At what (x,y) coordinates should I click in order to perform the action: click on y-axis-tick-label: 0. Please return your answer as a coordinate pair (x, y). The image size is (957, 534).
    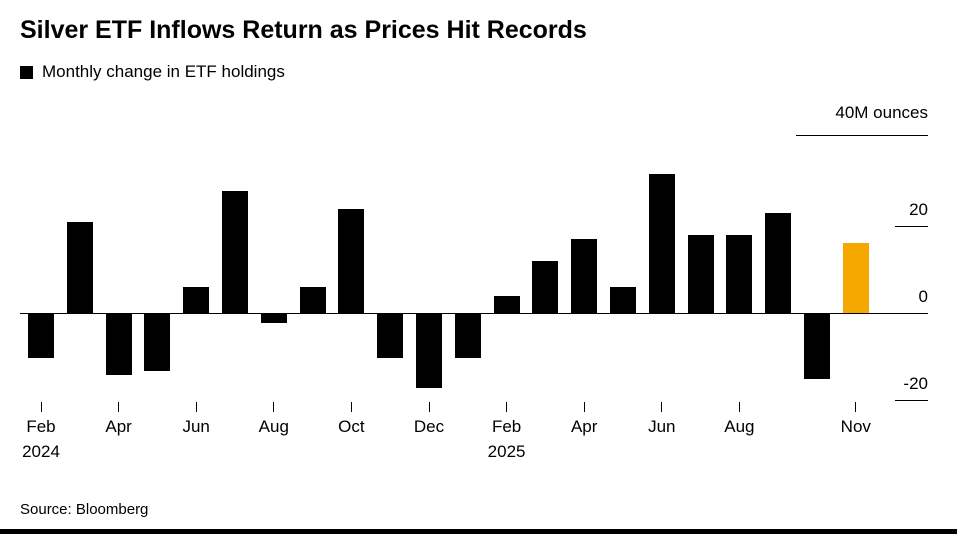
    Looking at the image, I should click on (923, 296).